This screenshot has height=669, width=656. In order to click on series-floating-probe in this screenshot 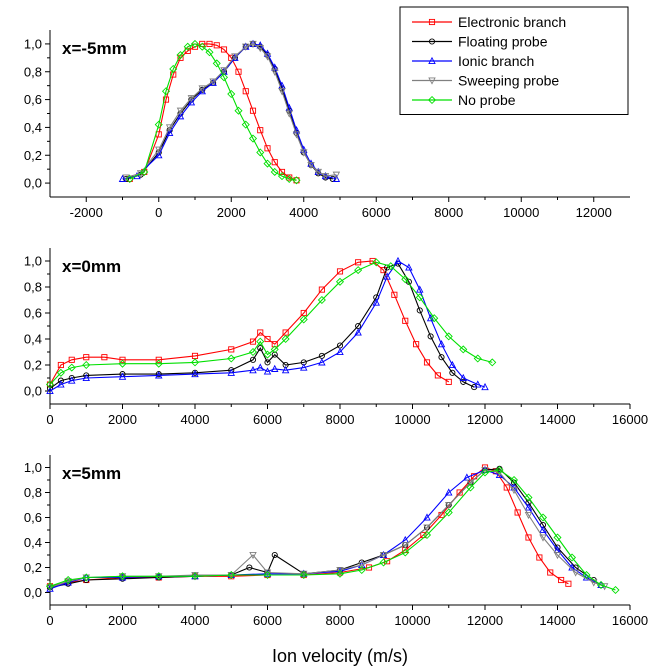, I will do `click(262, 326)`.